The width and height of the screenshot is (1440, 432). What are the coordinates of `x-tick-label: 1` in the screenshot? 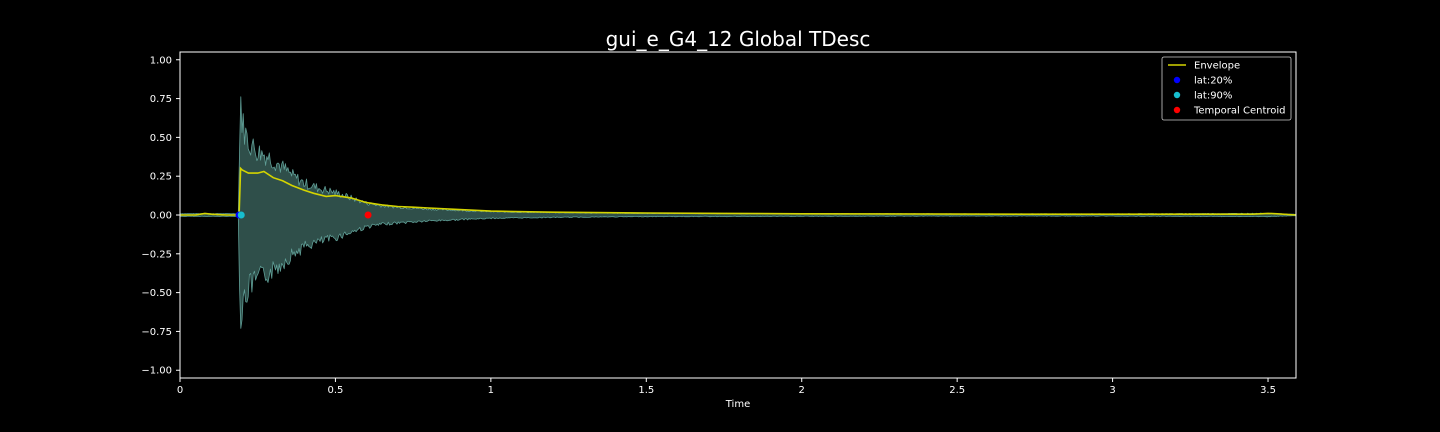 It's located at (491, 390).